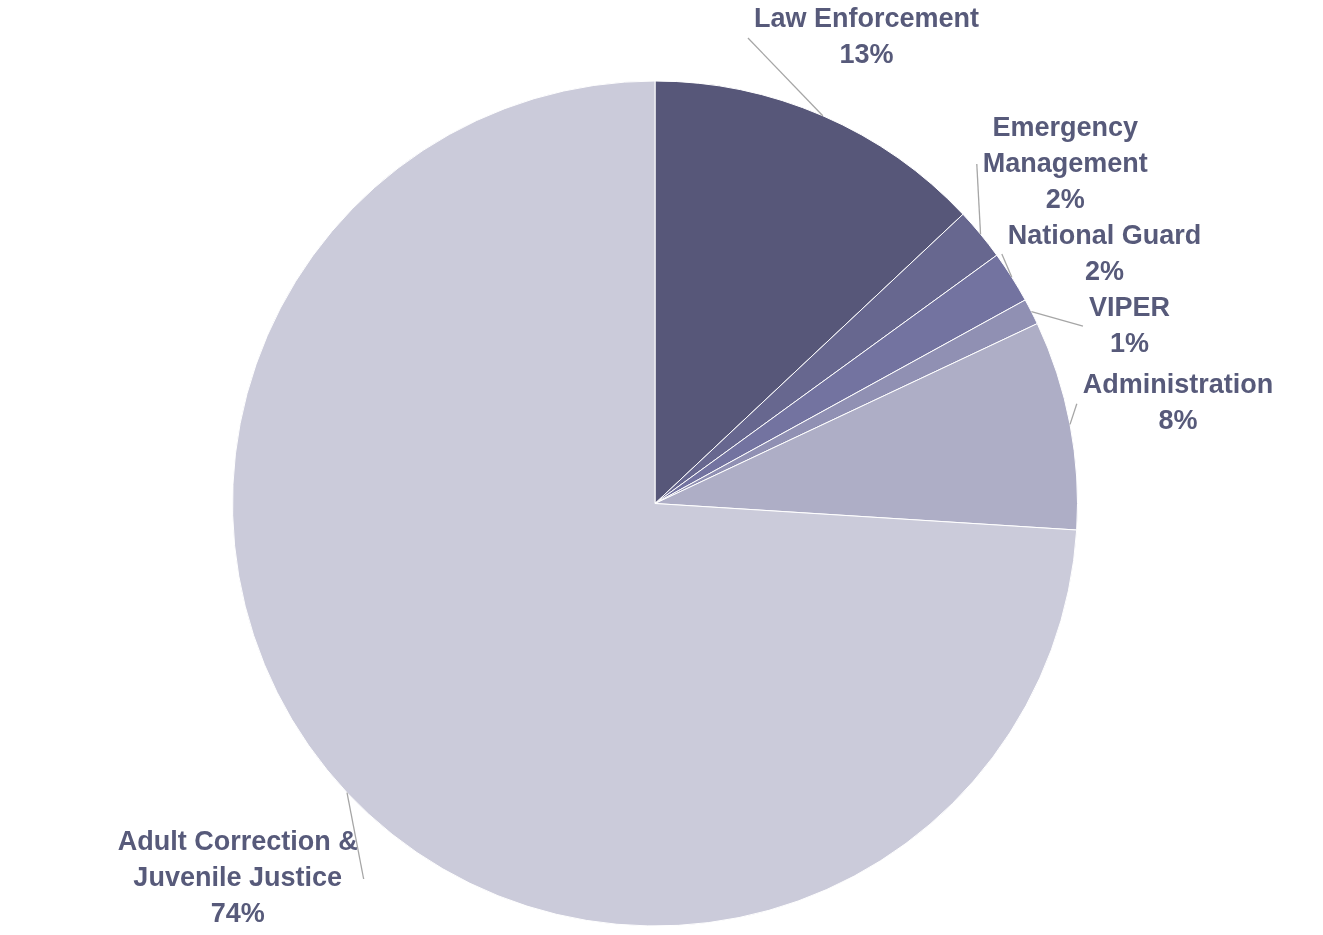 The image size is (1323, 935). Describe the element at coordinates (866, 54) in the screenshot. I see `data-label: 13%` at that location.